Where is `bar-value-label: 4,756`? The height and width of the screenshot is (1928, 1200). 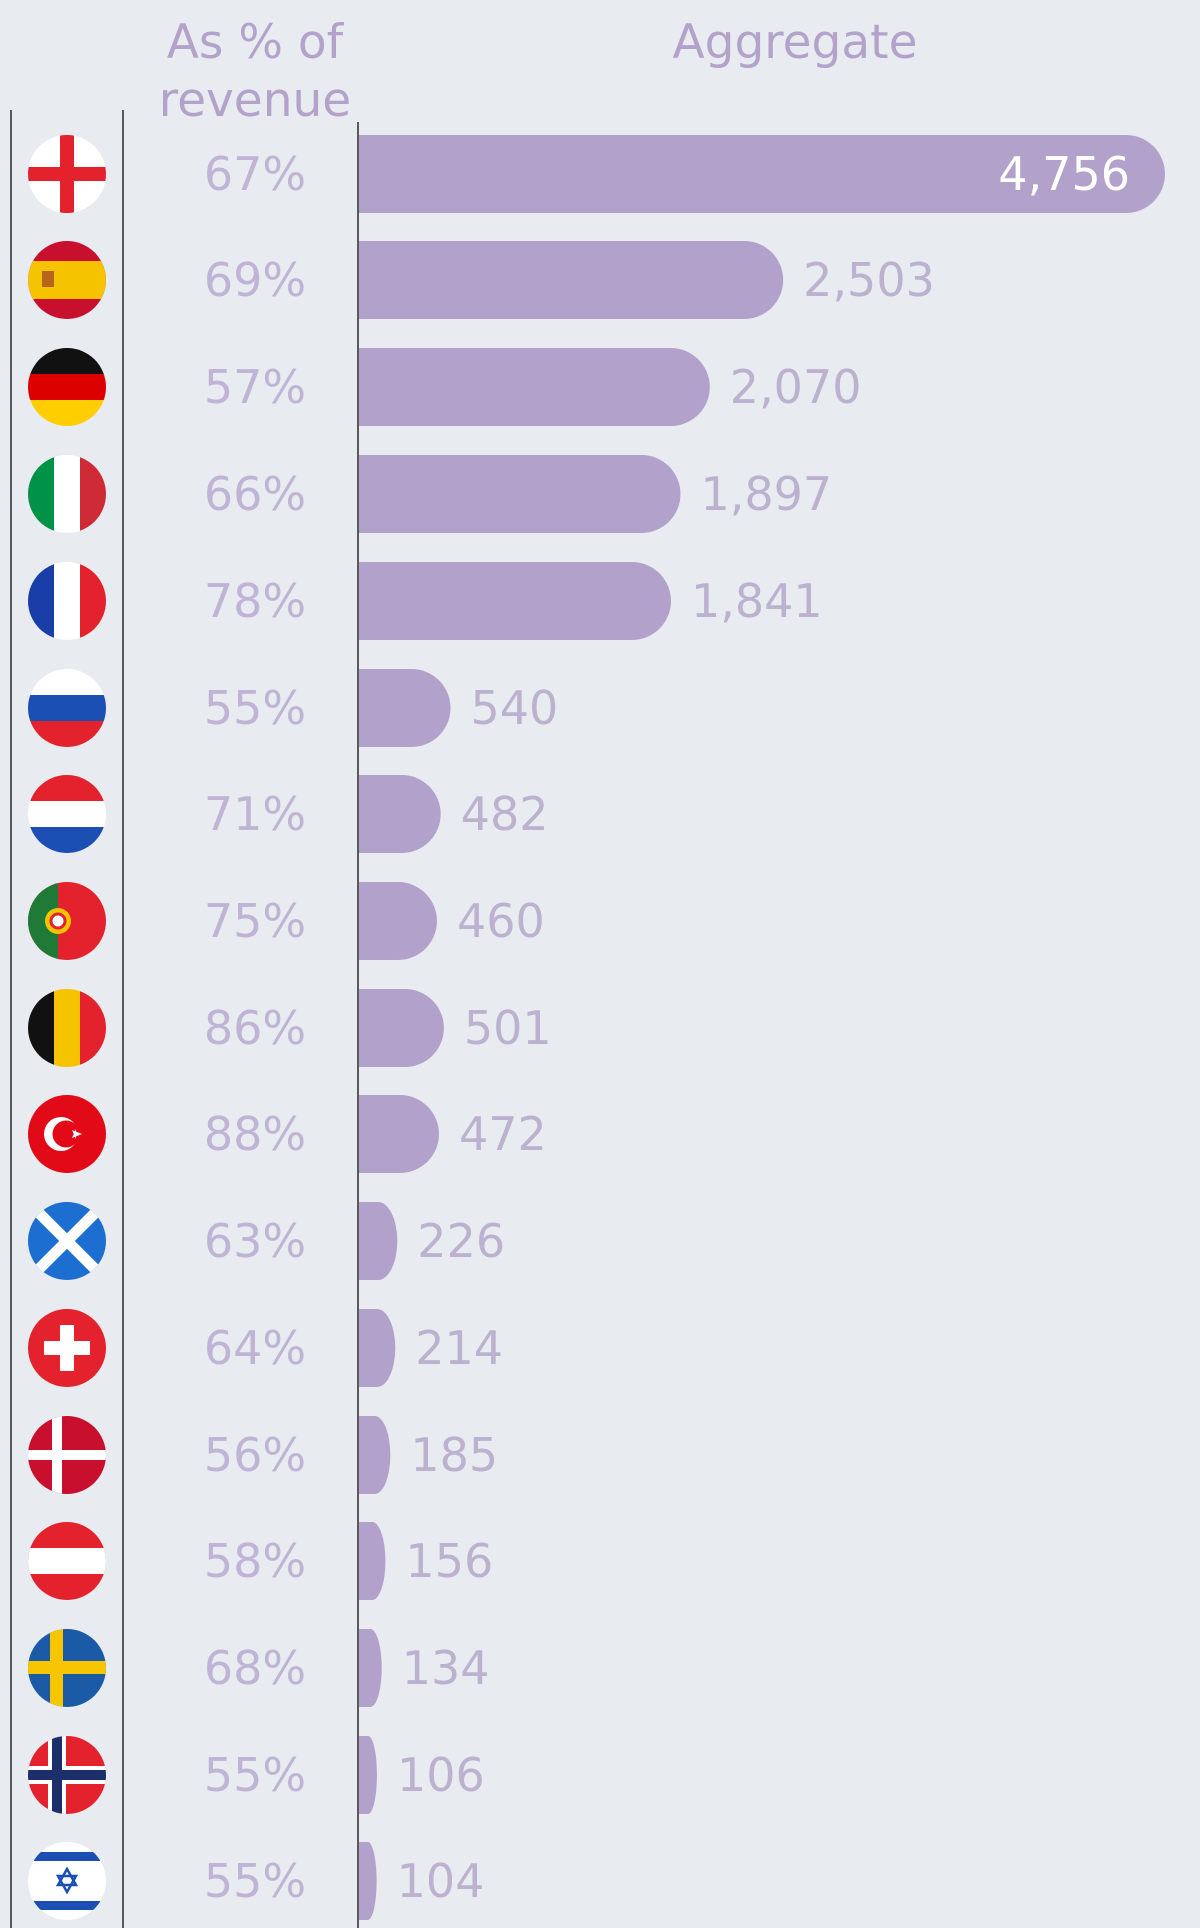
bar-value-label: 4,756 is located at coordinates (1064, 174).